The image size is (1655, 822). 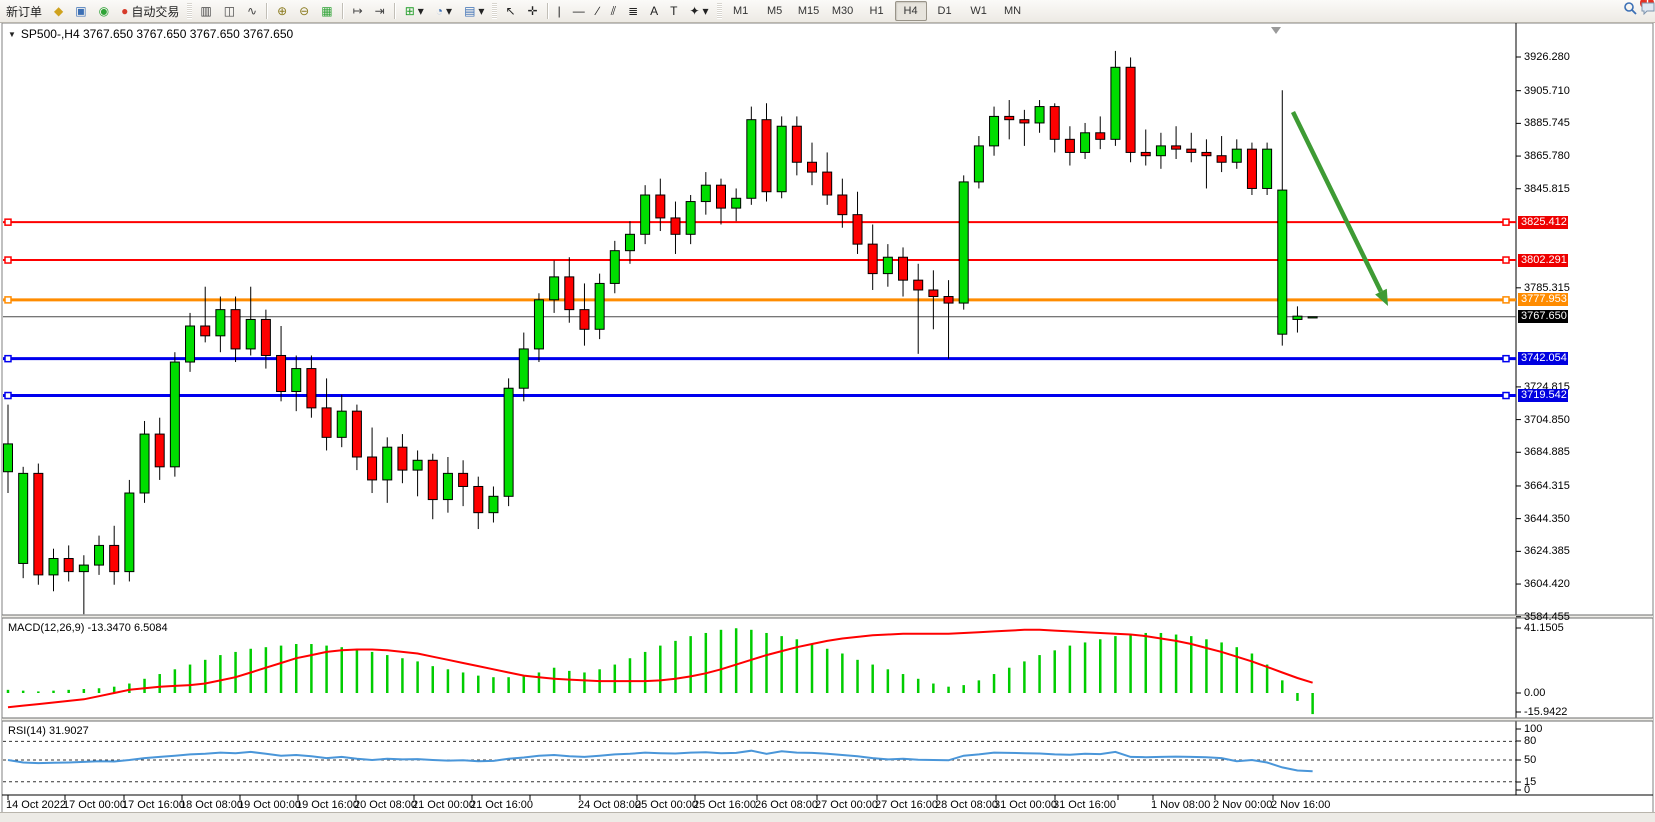 What do you see at coordinates (125, 11) in the screenshot?
I see `autotrading-button: ●` at bounding box center [125, 11].